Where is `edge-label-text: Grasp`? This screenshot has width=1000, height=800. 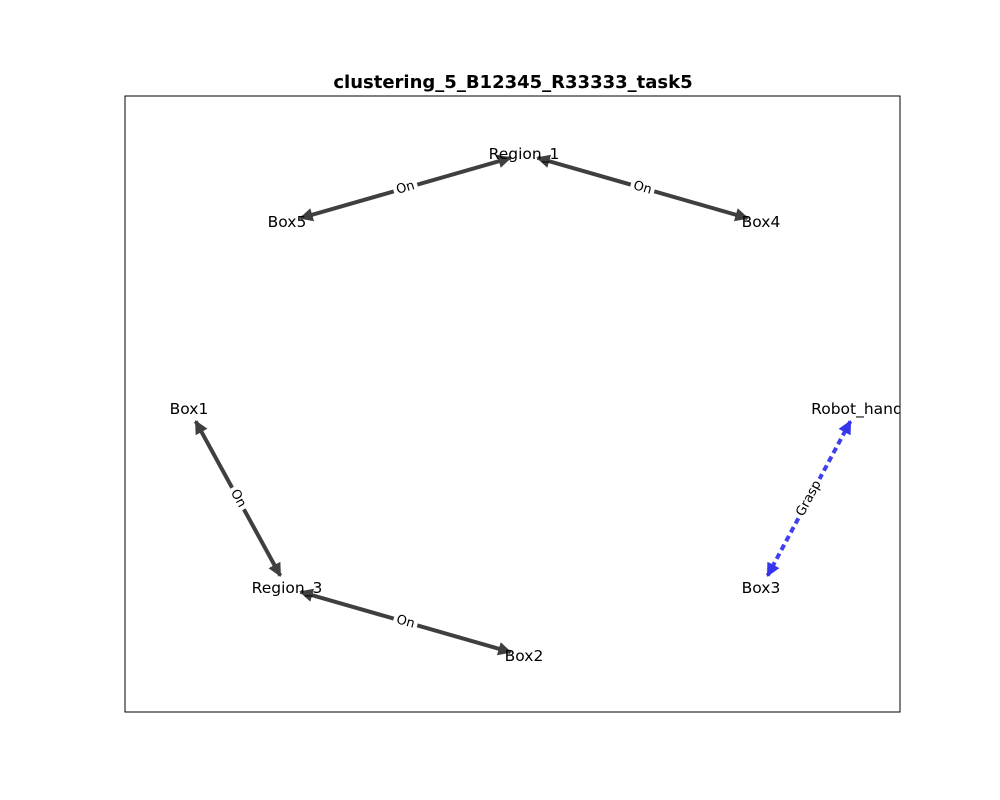 edge-label-text: Grasp is located at coordinates (808, 498).